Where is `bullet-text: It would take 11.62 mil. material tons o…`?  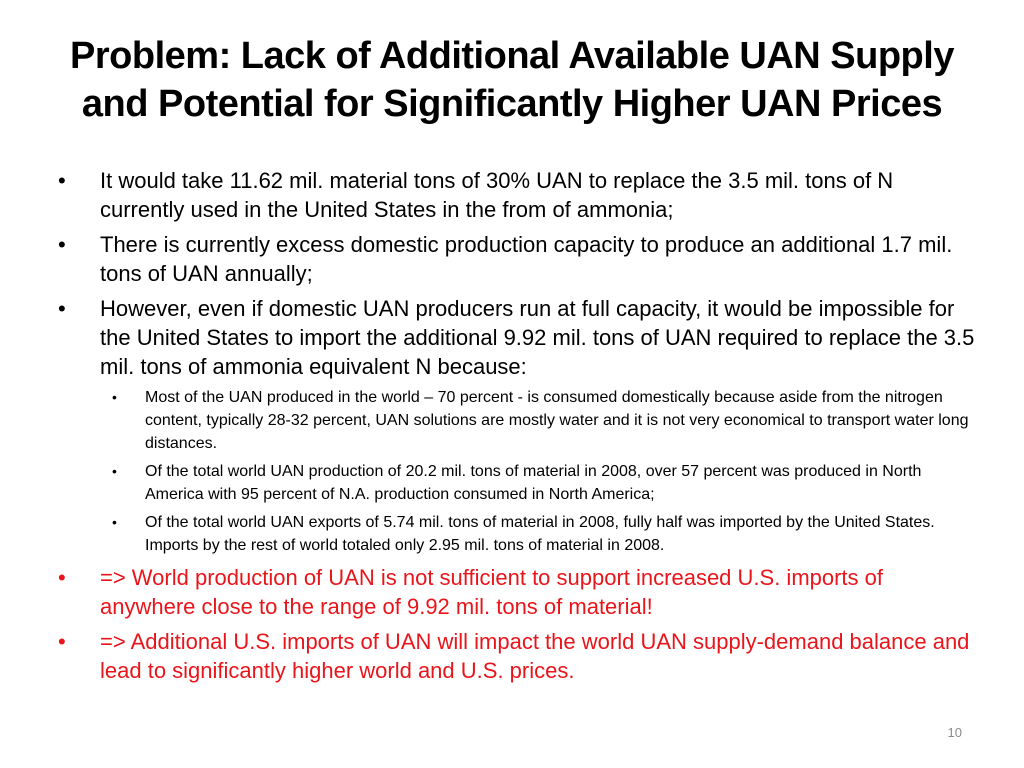 bullet-text: It would take 11.62 mil. material tons o… is located at coordinates (497, 195).